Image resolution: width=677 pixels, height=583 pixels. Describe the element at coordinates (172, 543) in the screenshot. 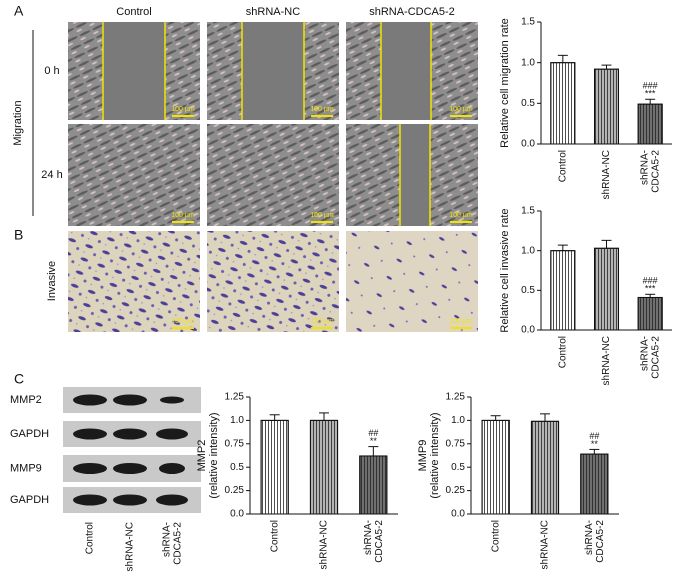

I see `blot-lane-label: shRNA-CDCA5-2` at that location.